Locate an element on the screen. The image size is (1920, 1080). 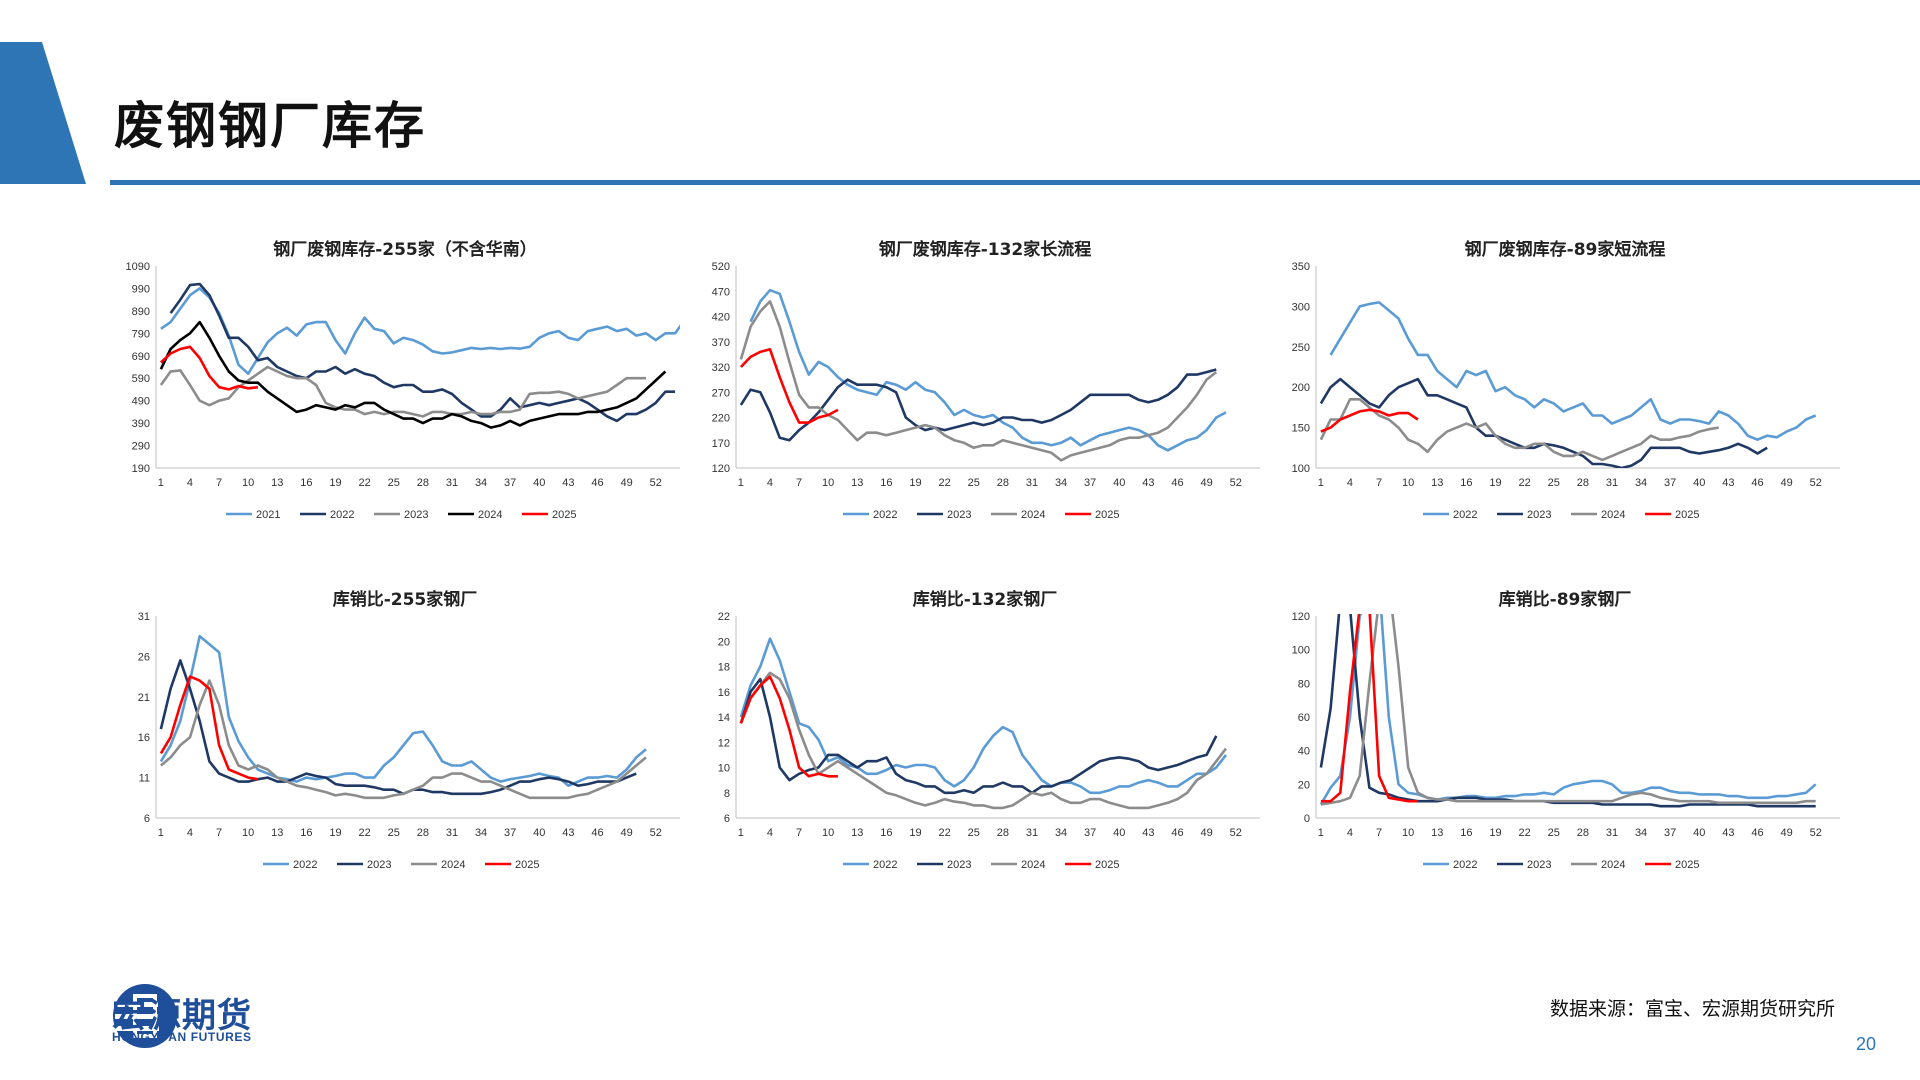
y-tick-label: 590 is located at coordinates (141, 379).